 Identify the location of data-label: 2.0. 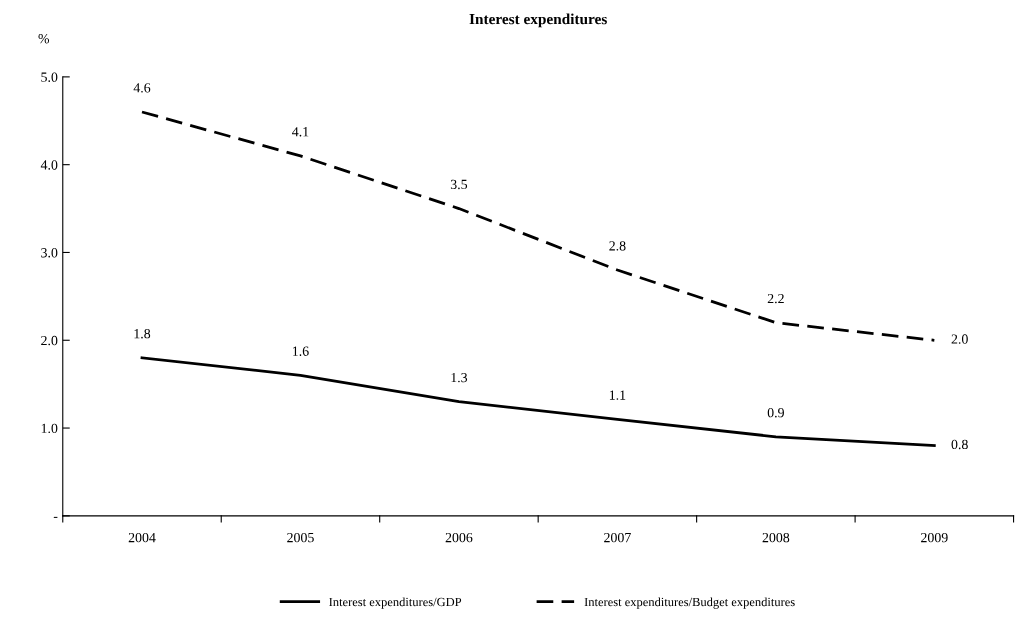
(959, 339).